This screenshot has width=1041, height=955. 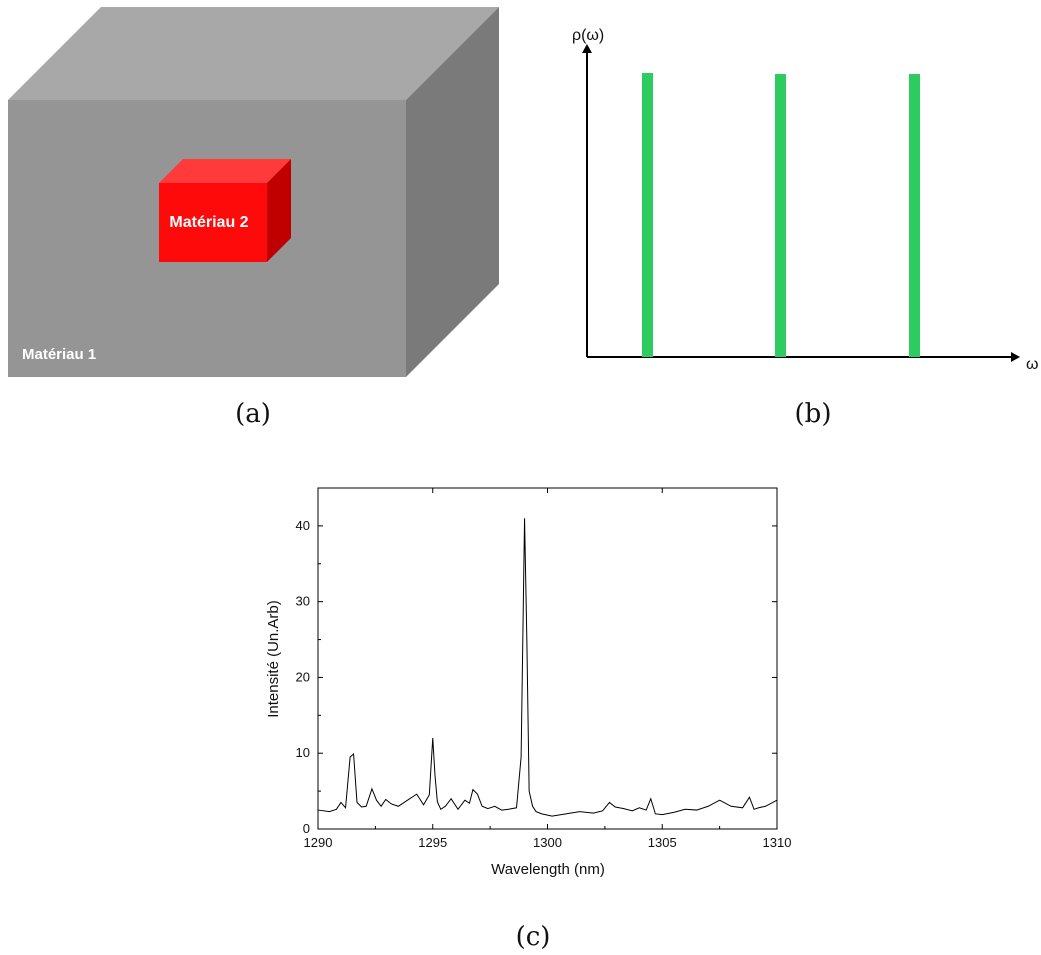 What do you see at coordinates (225, 171) in the screenshot?
I see `inner-box-top-face` at bounding box center [225, 171].